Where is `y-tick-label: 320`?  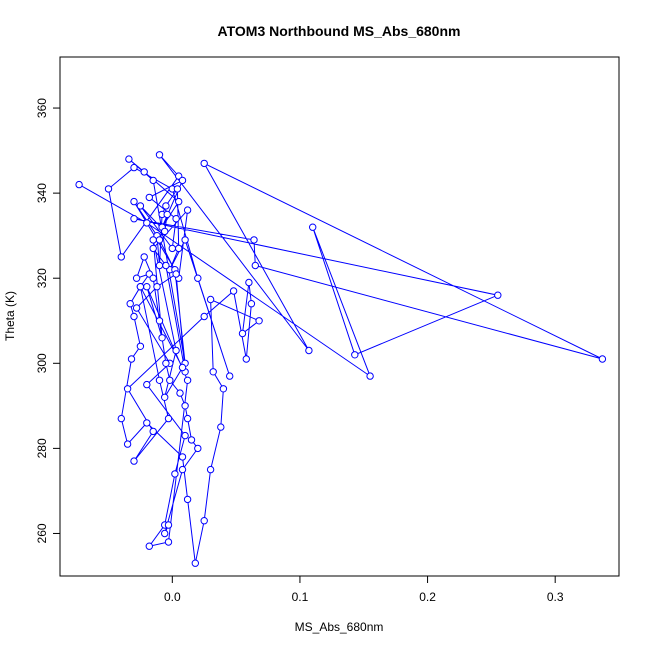
y-tick-label: 320 is located at coordinates (42, 278).